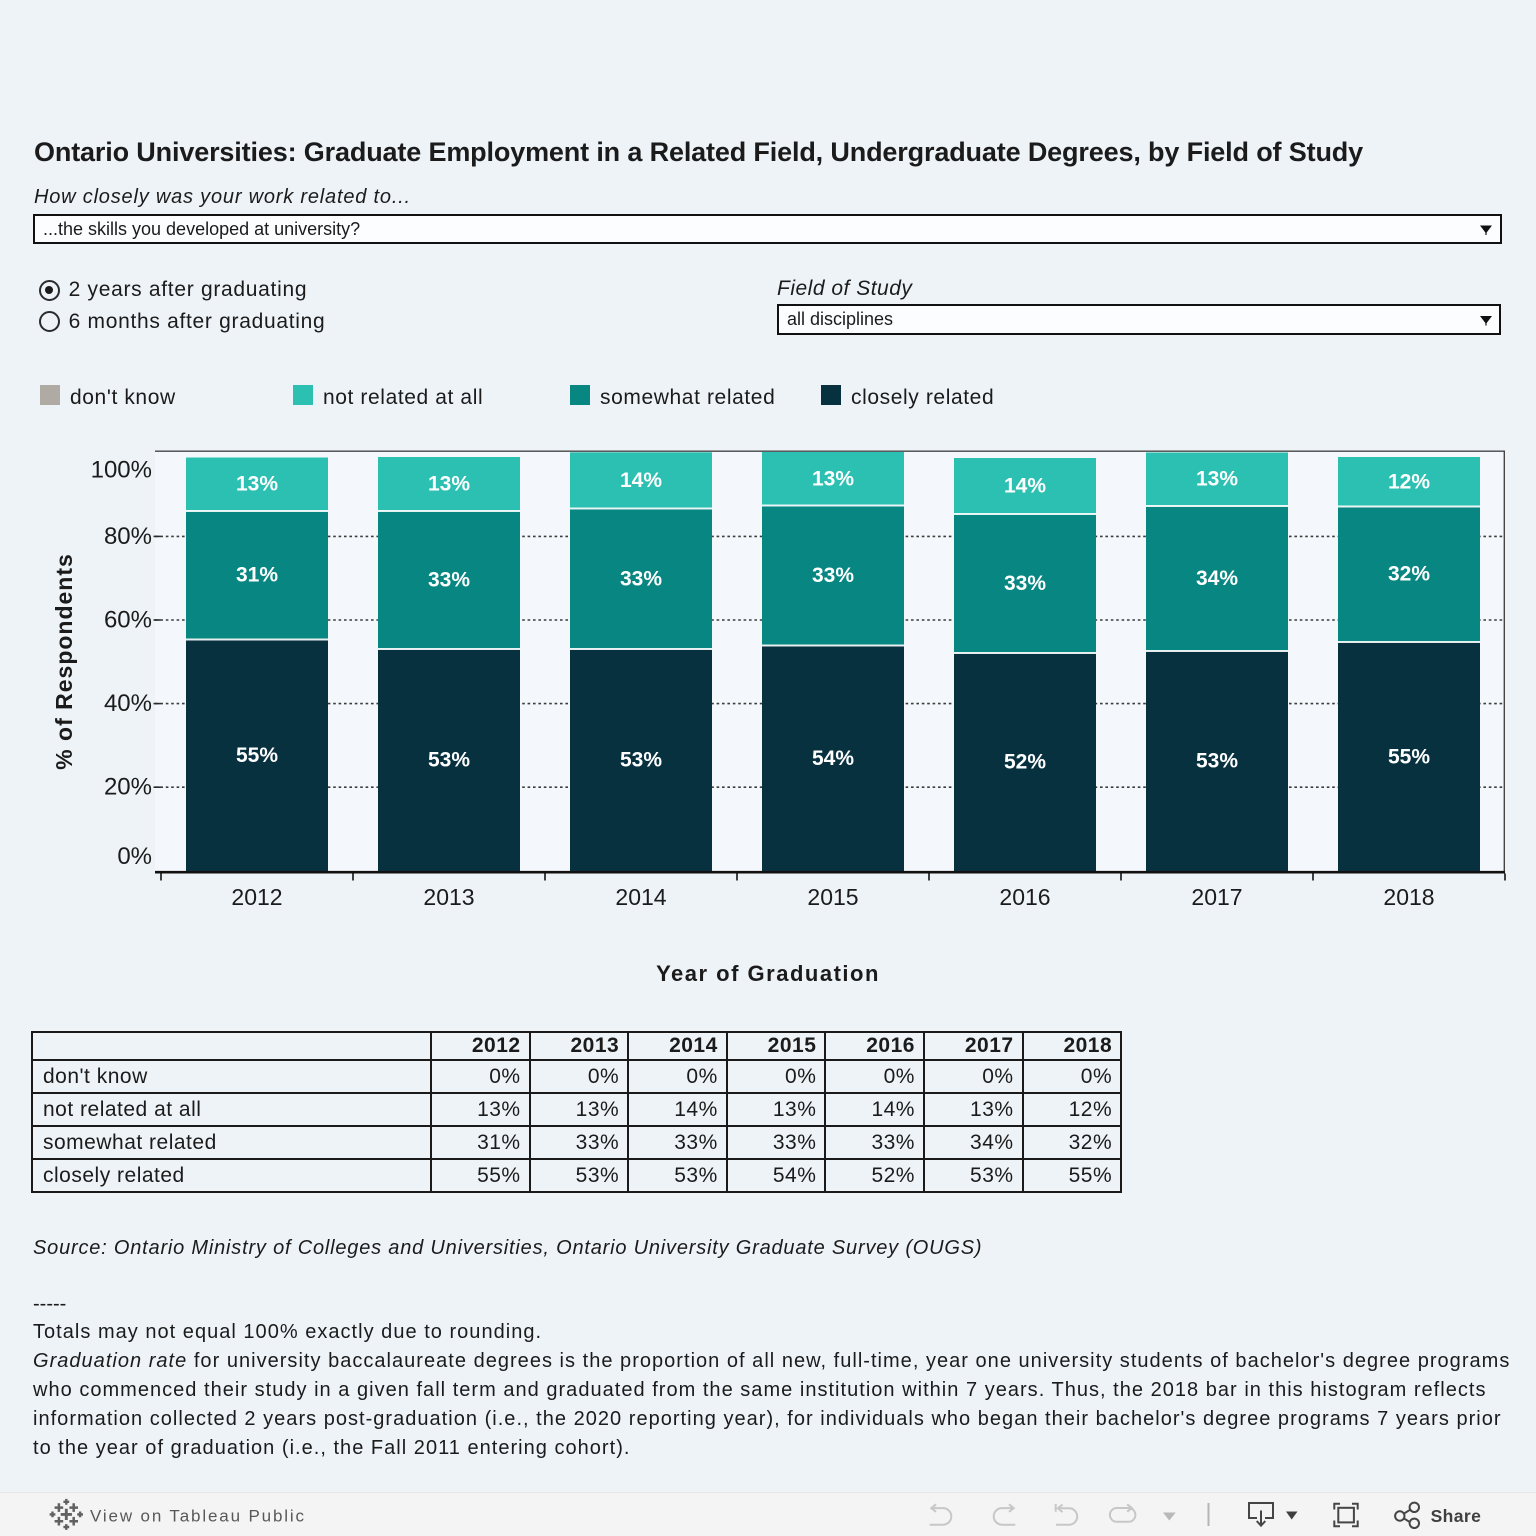 This screenshot has width=1536, height=1536. I want to click on svg-text: 32%, so click(1409, 574).